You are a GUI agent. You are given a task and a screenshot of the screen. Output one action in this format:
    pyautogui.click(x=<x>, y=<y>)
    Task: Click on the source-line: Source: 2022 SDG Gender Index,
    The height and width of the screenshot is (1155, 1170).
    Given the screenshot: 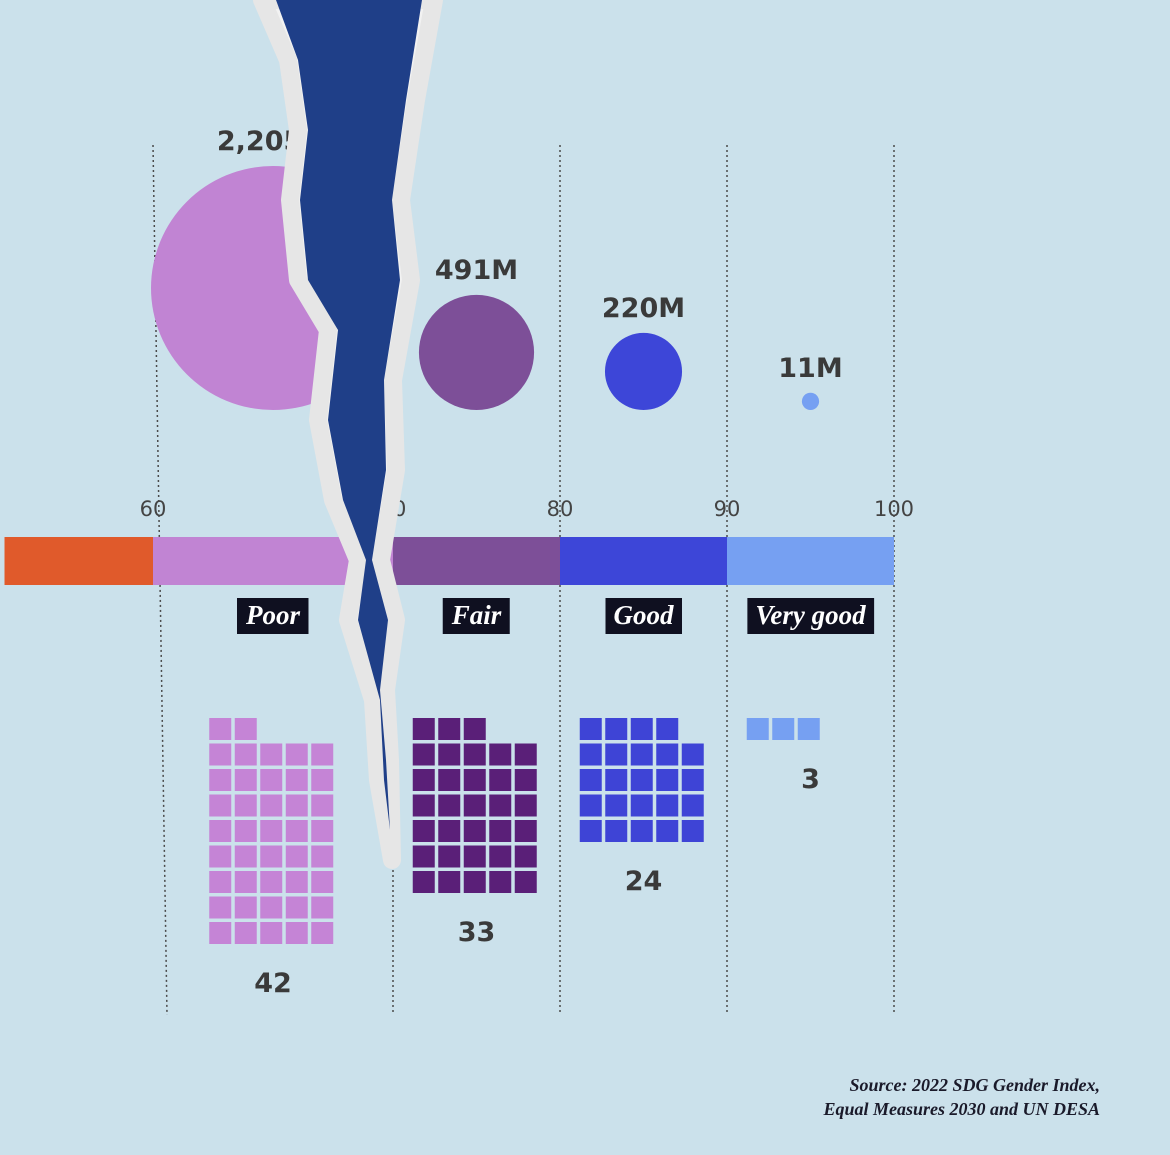 What is the action you would take?
    pyautogui.click(x=974, y=1085)
    